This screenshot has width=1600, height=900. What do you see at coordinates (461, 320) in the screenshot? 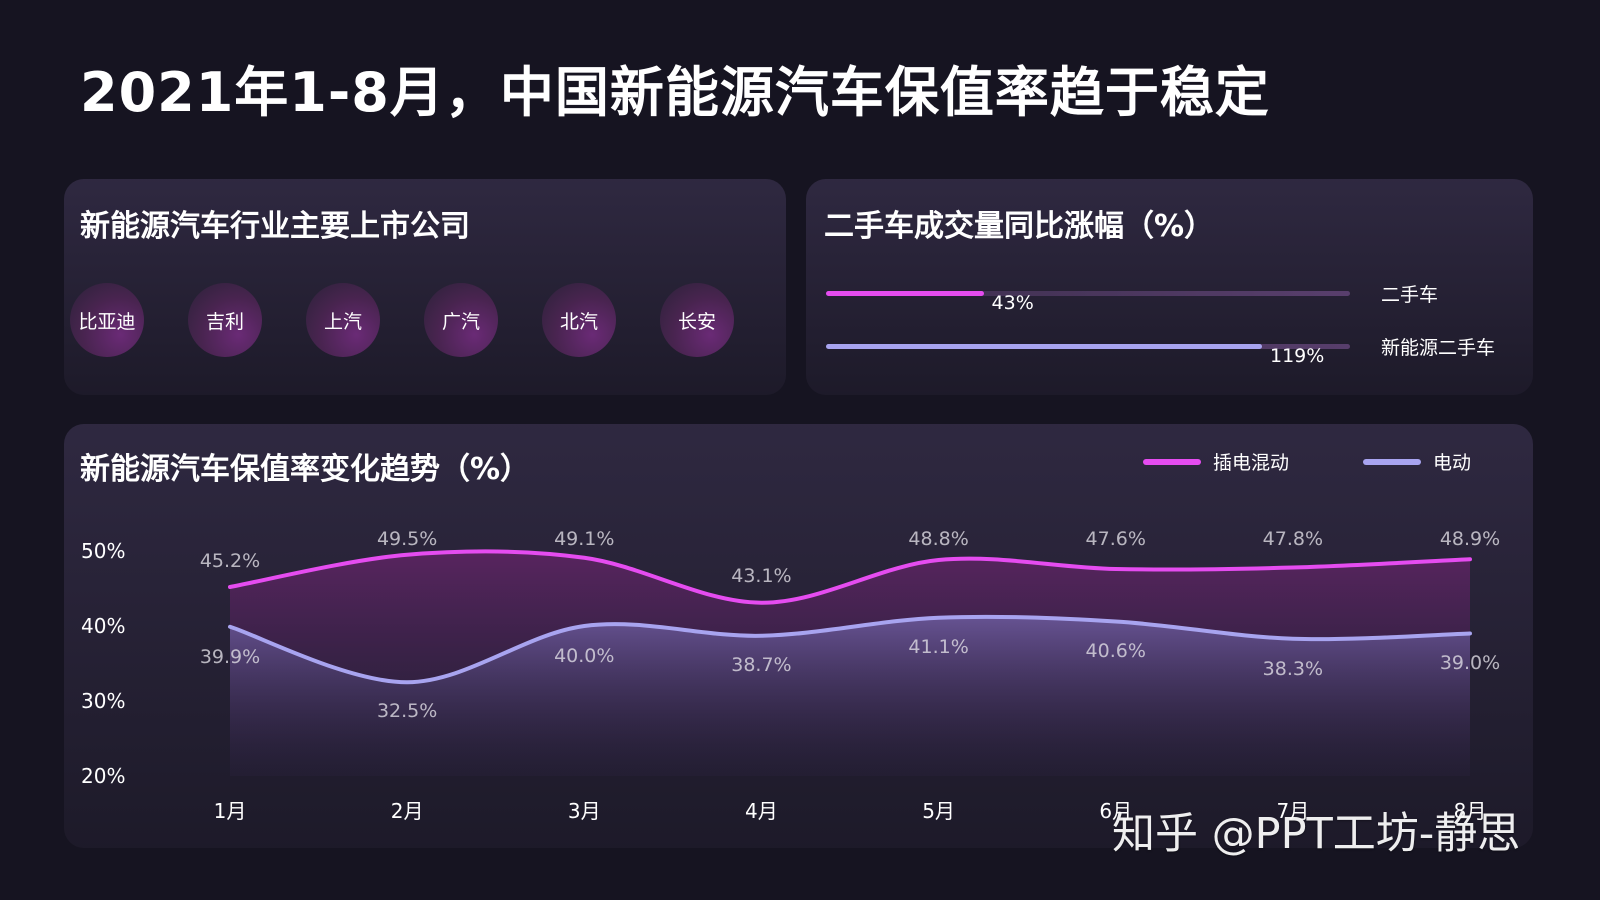
I see `company-badge-gac: 广汽` at bounding box center [461, 320].